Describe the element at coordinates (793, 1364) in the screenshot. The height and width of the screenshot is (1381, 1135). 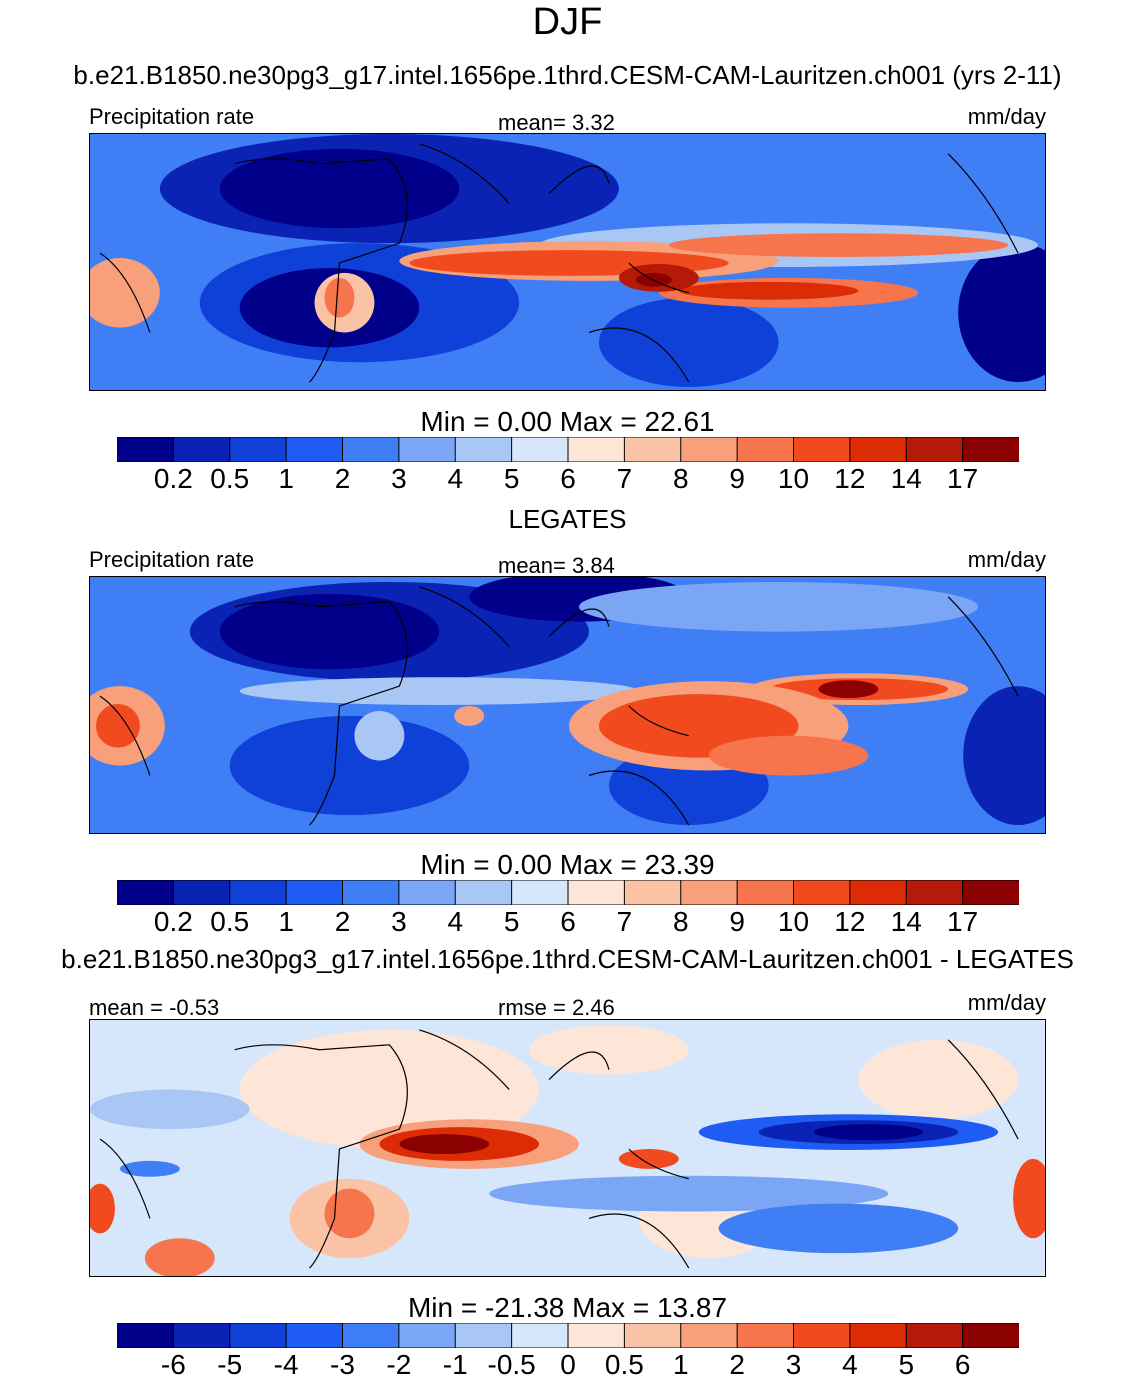
I see `colorbar-tick-label: 3` at that location.